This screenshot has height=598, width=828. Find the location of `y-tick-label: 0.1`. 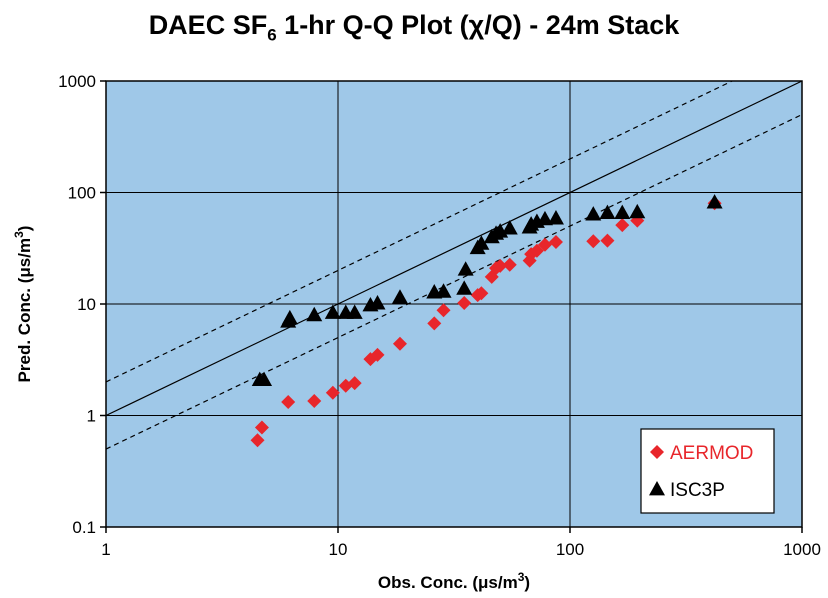

y-tick-label: 0.1 is located at coordinates (84, 527).